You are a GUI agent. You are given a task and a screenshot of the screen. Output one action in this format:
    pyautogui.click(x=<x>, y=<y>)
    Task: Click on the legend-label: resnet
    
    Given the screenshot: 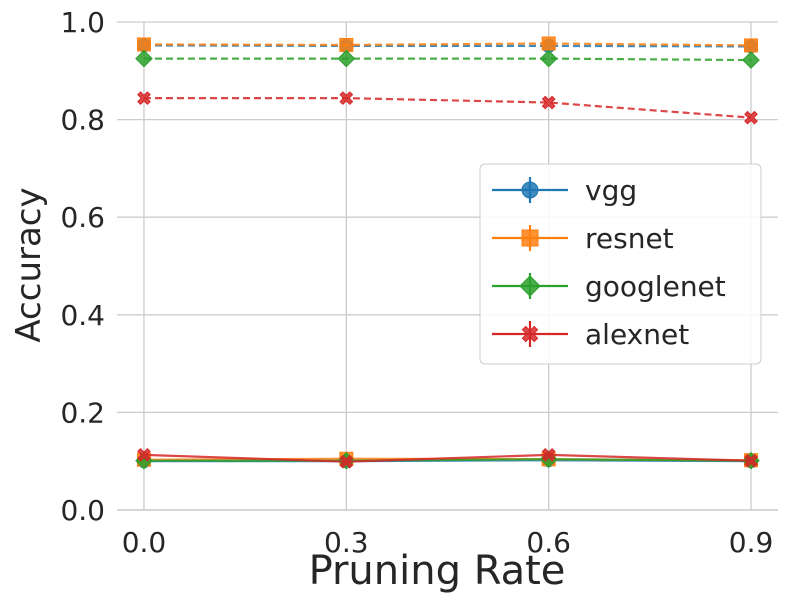 What is the action you would take?
    pyautogui.click(x=629, y=238)
    